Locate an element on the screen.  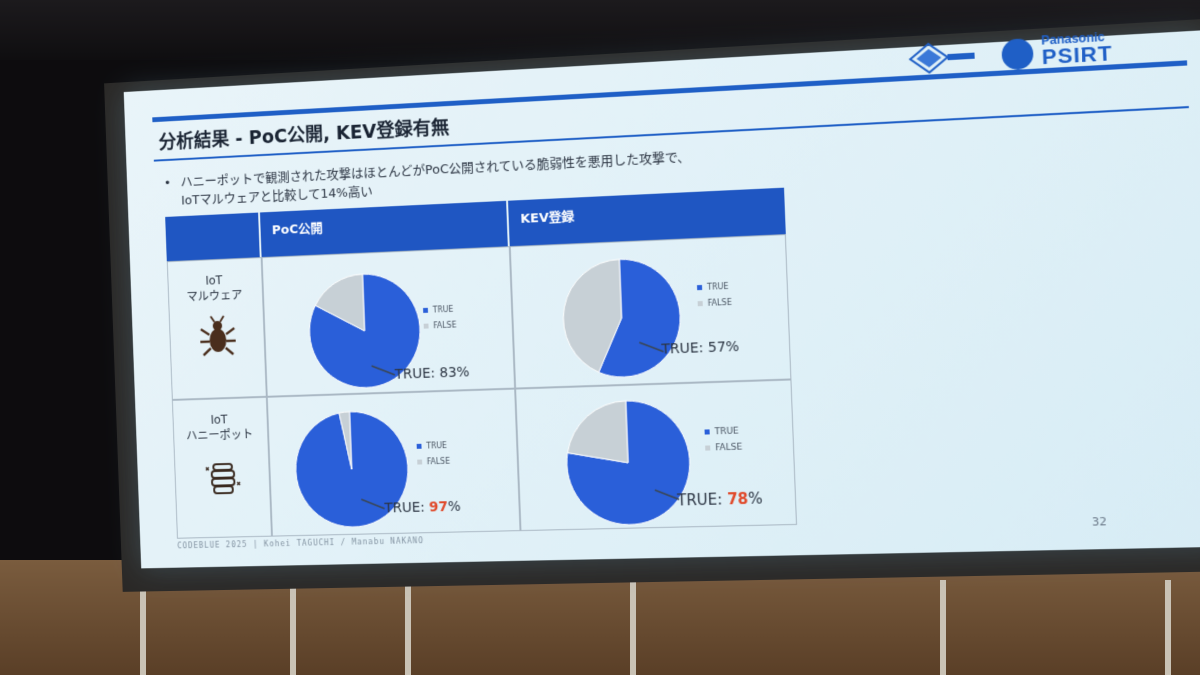
table-header-corner is located at coordinates (212, 237).